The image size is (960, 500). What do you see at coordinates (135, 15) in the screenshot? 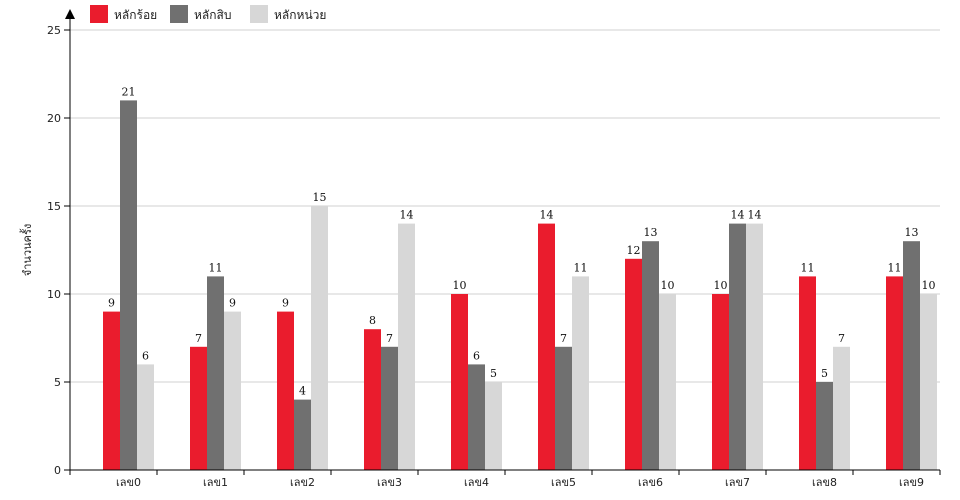
I see `legend-label: หลักร้อย` at bounding box center [135, 15].